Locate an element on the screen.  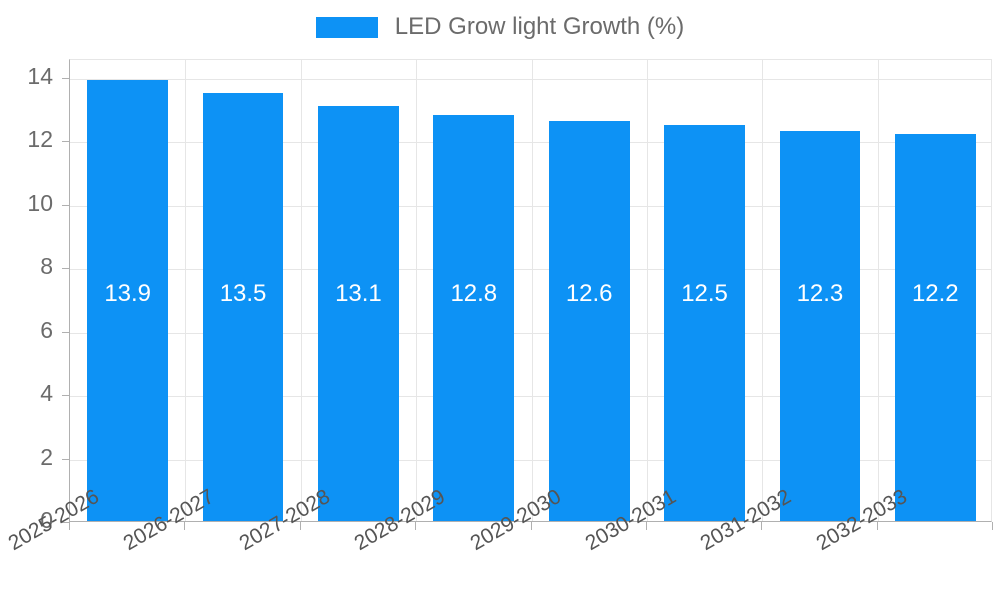
legend-label: LED Grow light Growth (%) is located at coordinates (539, 26).